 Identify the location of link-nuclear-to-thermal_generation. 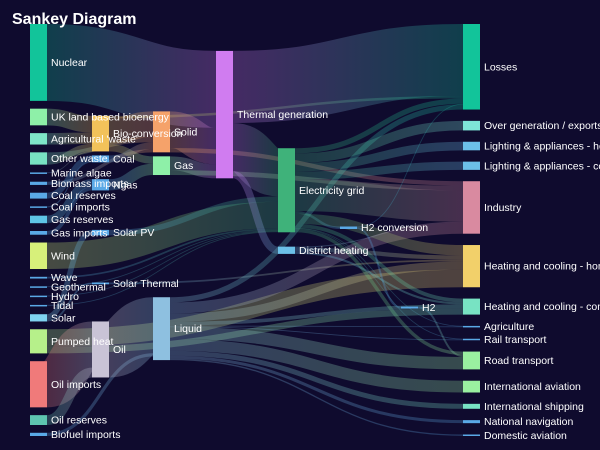
(131, 76).